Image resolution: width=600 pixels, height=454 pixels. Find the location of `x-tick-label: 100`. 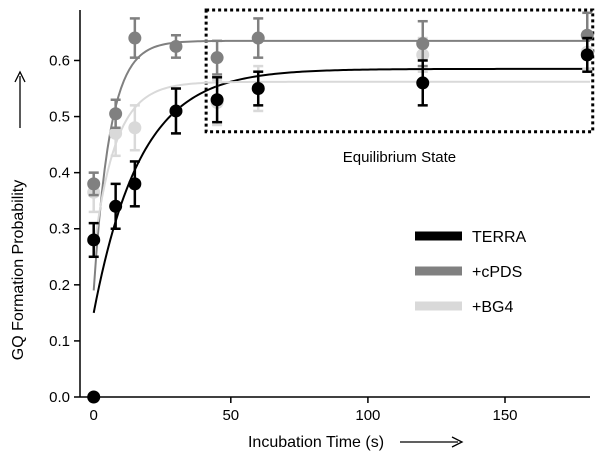

x-tick-label: 100 is located at coordinates (367, 415).